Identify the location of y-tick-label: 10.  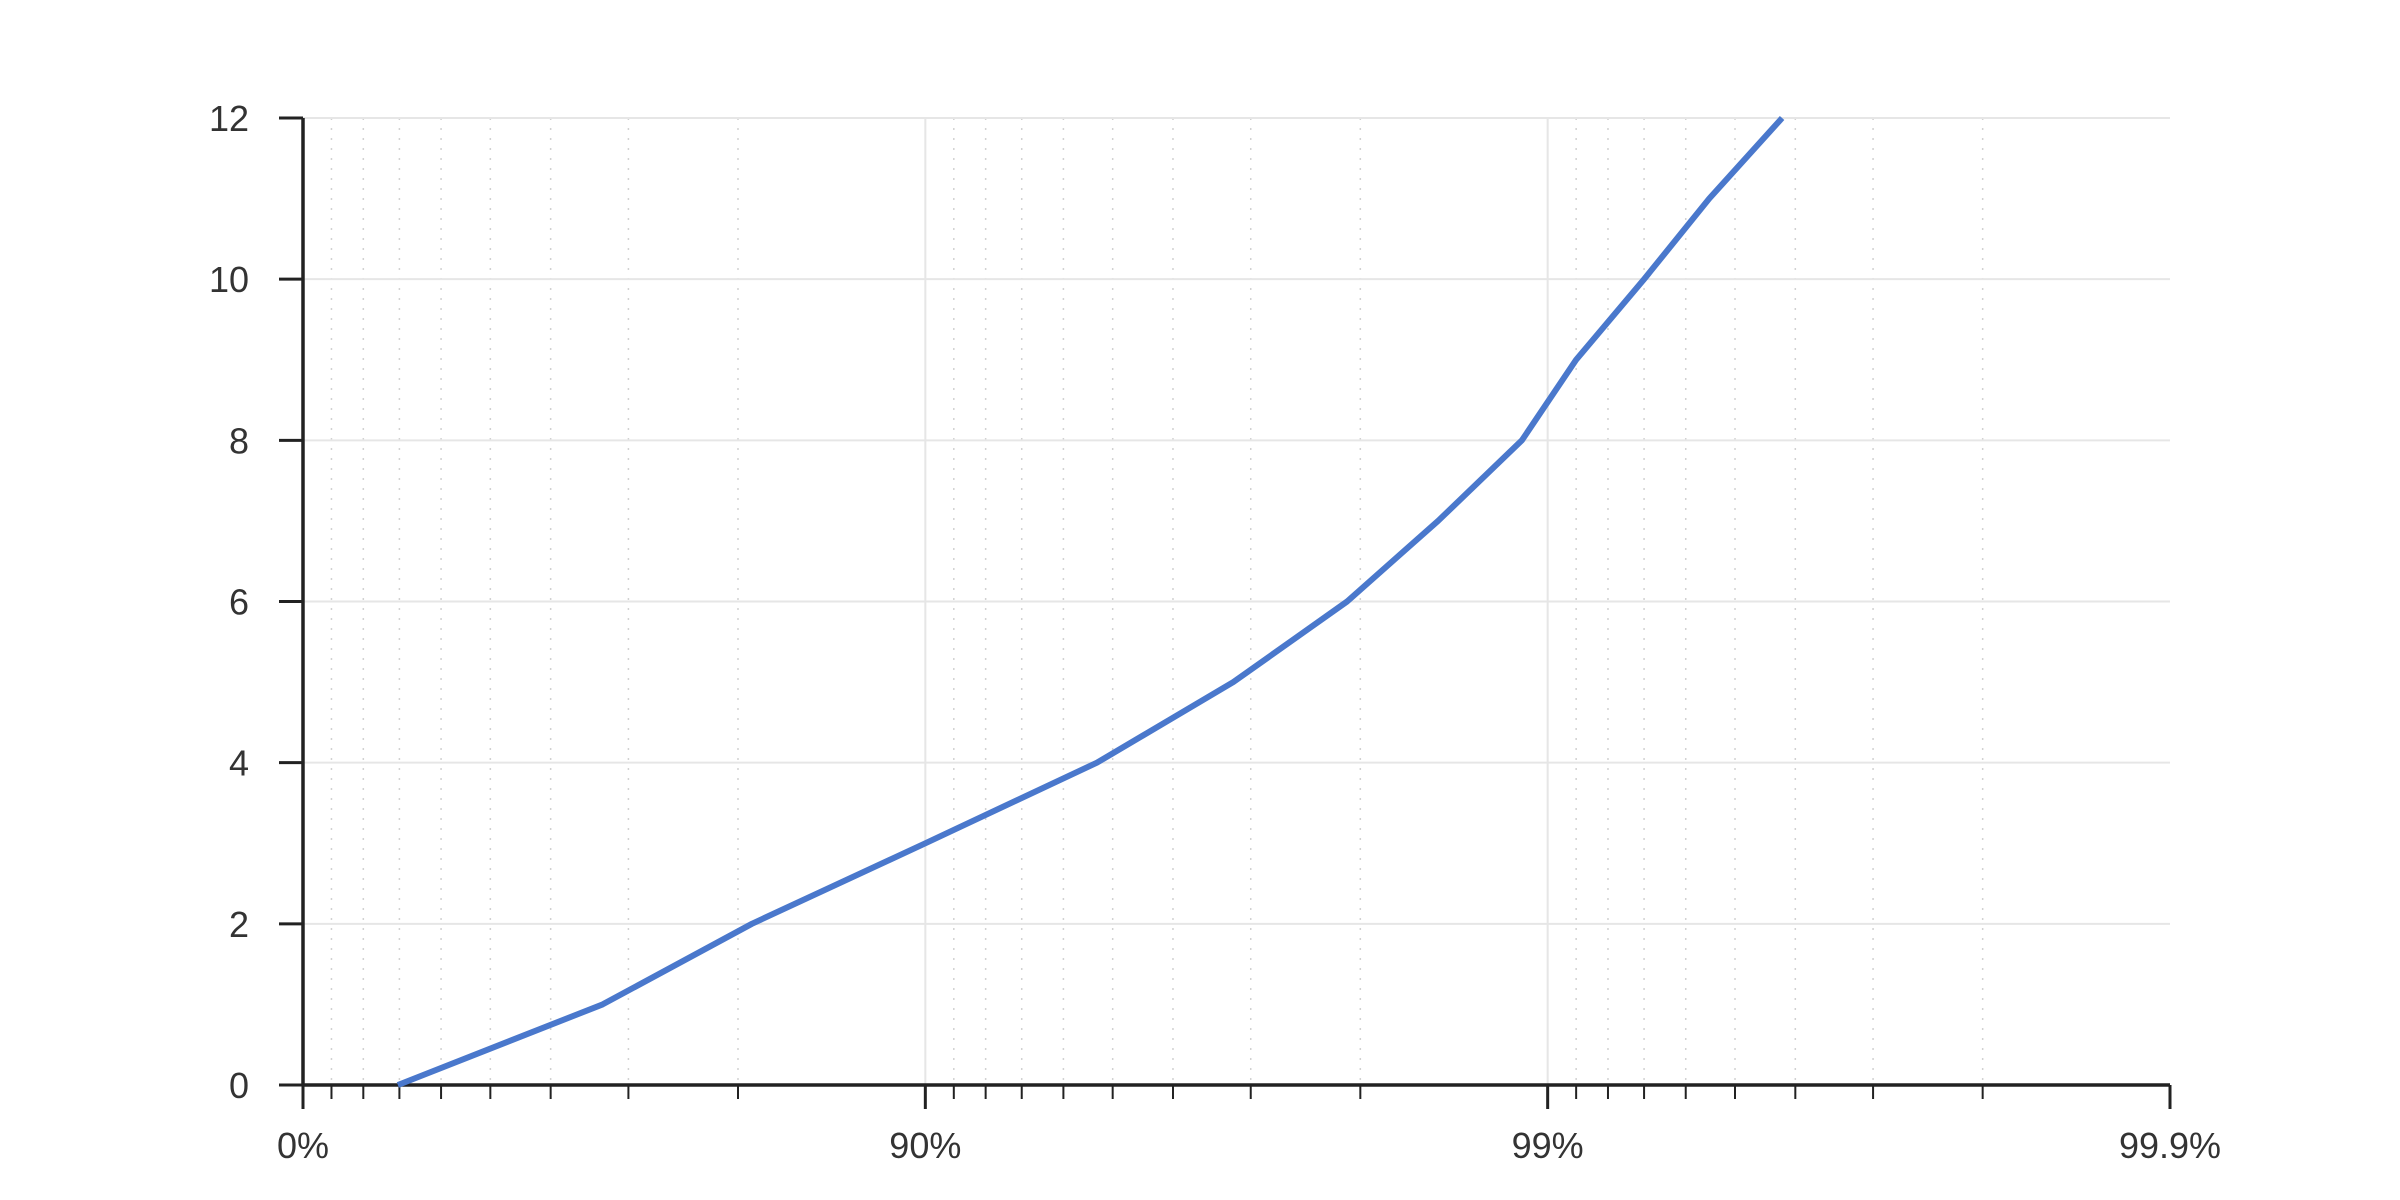
(229, 279).